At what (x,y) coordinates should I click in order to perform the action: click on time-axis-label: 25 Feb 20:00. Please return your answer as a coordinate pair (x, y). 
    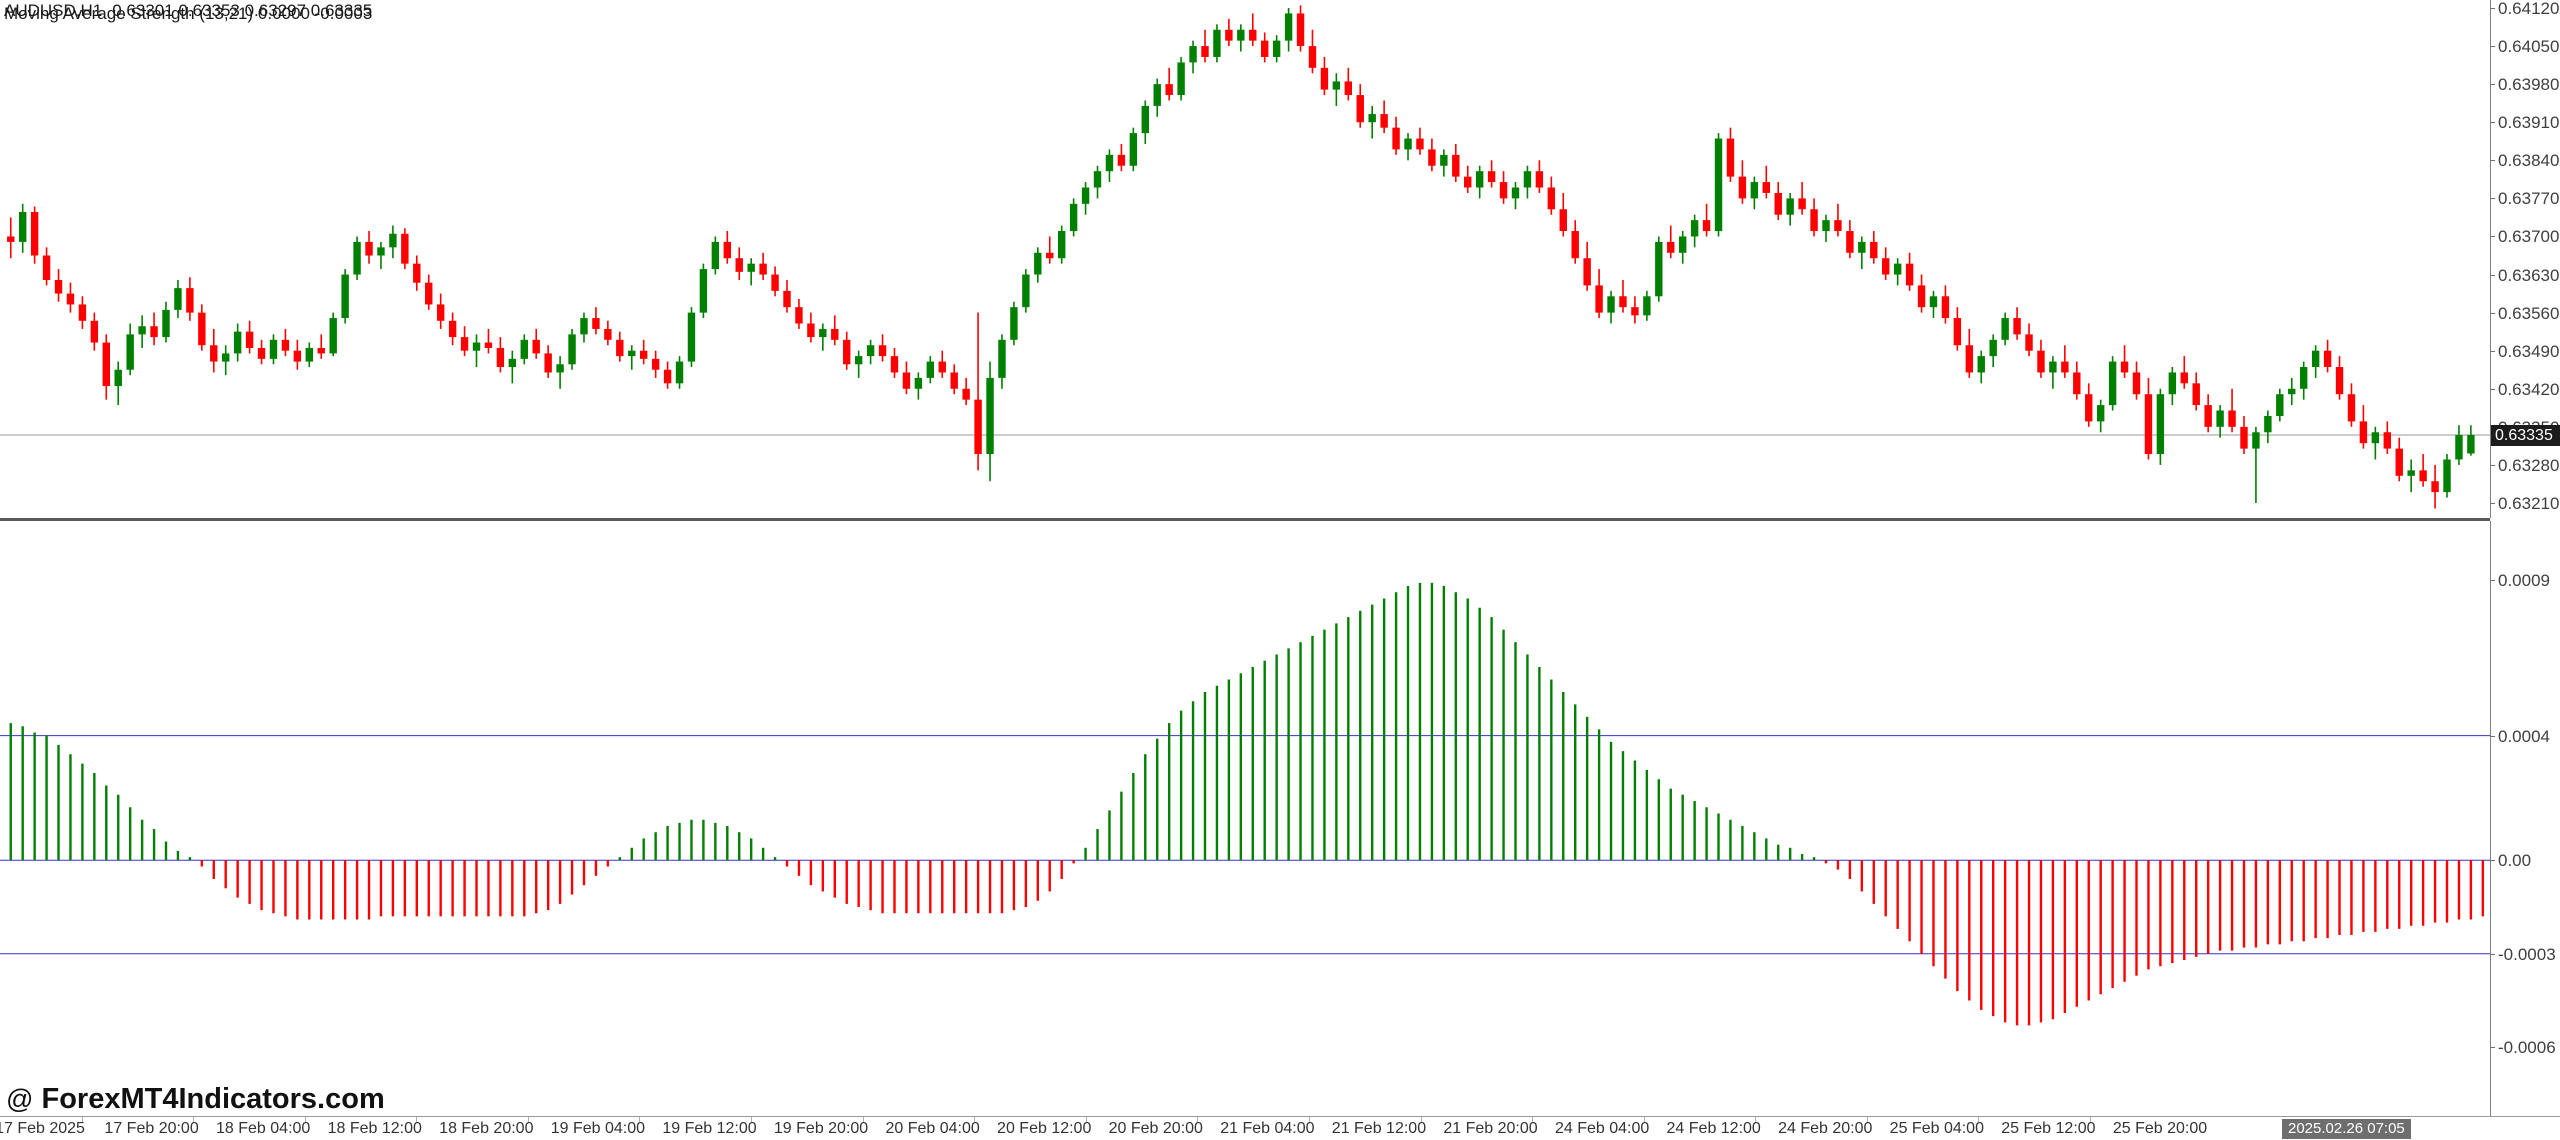
    Looking at the image, I should click on (2160, 1128).